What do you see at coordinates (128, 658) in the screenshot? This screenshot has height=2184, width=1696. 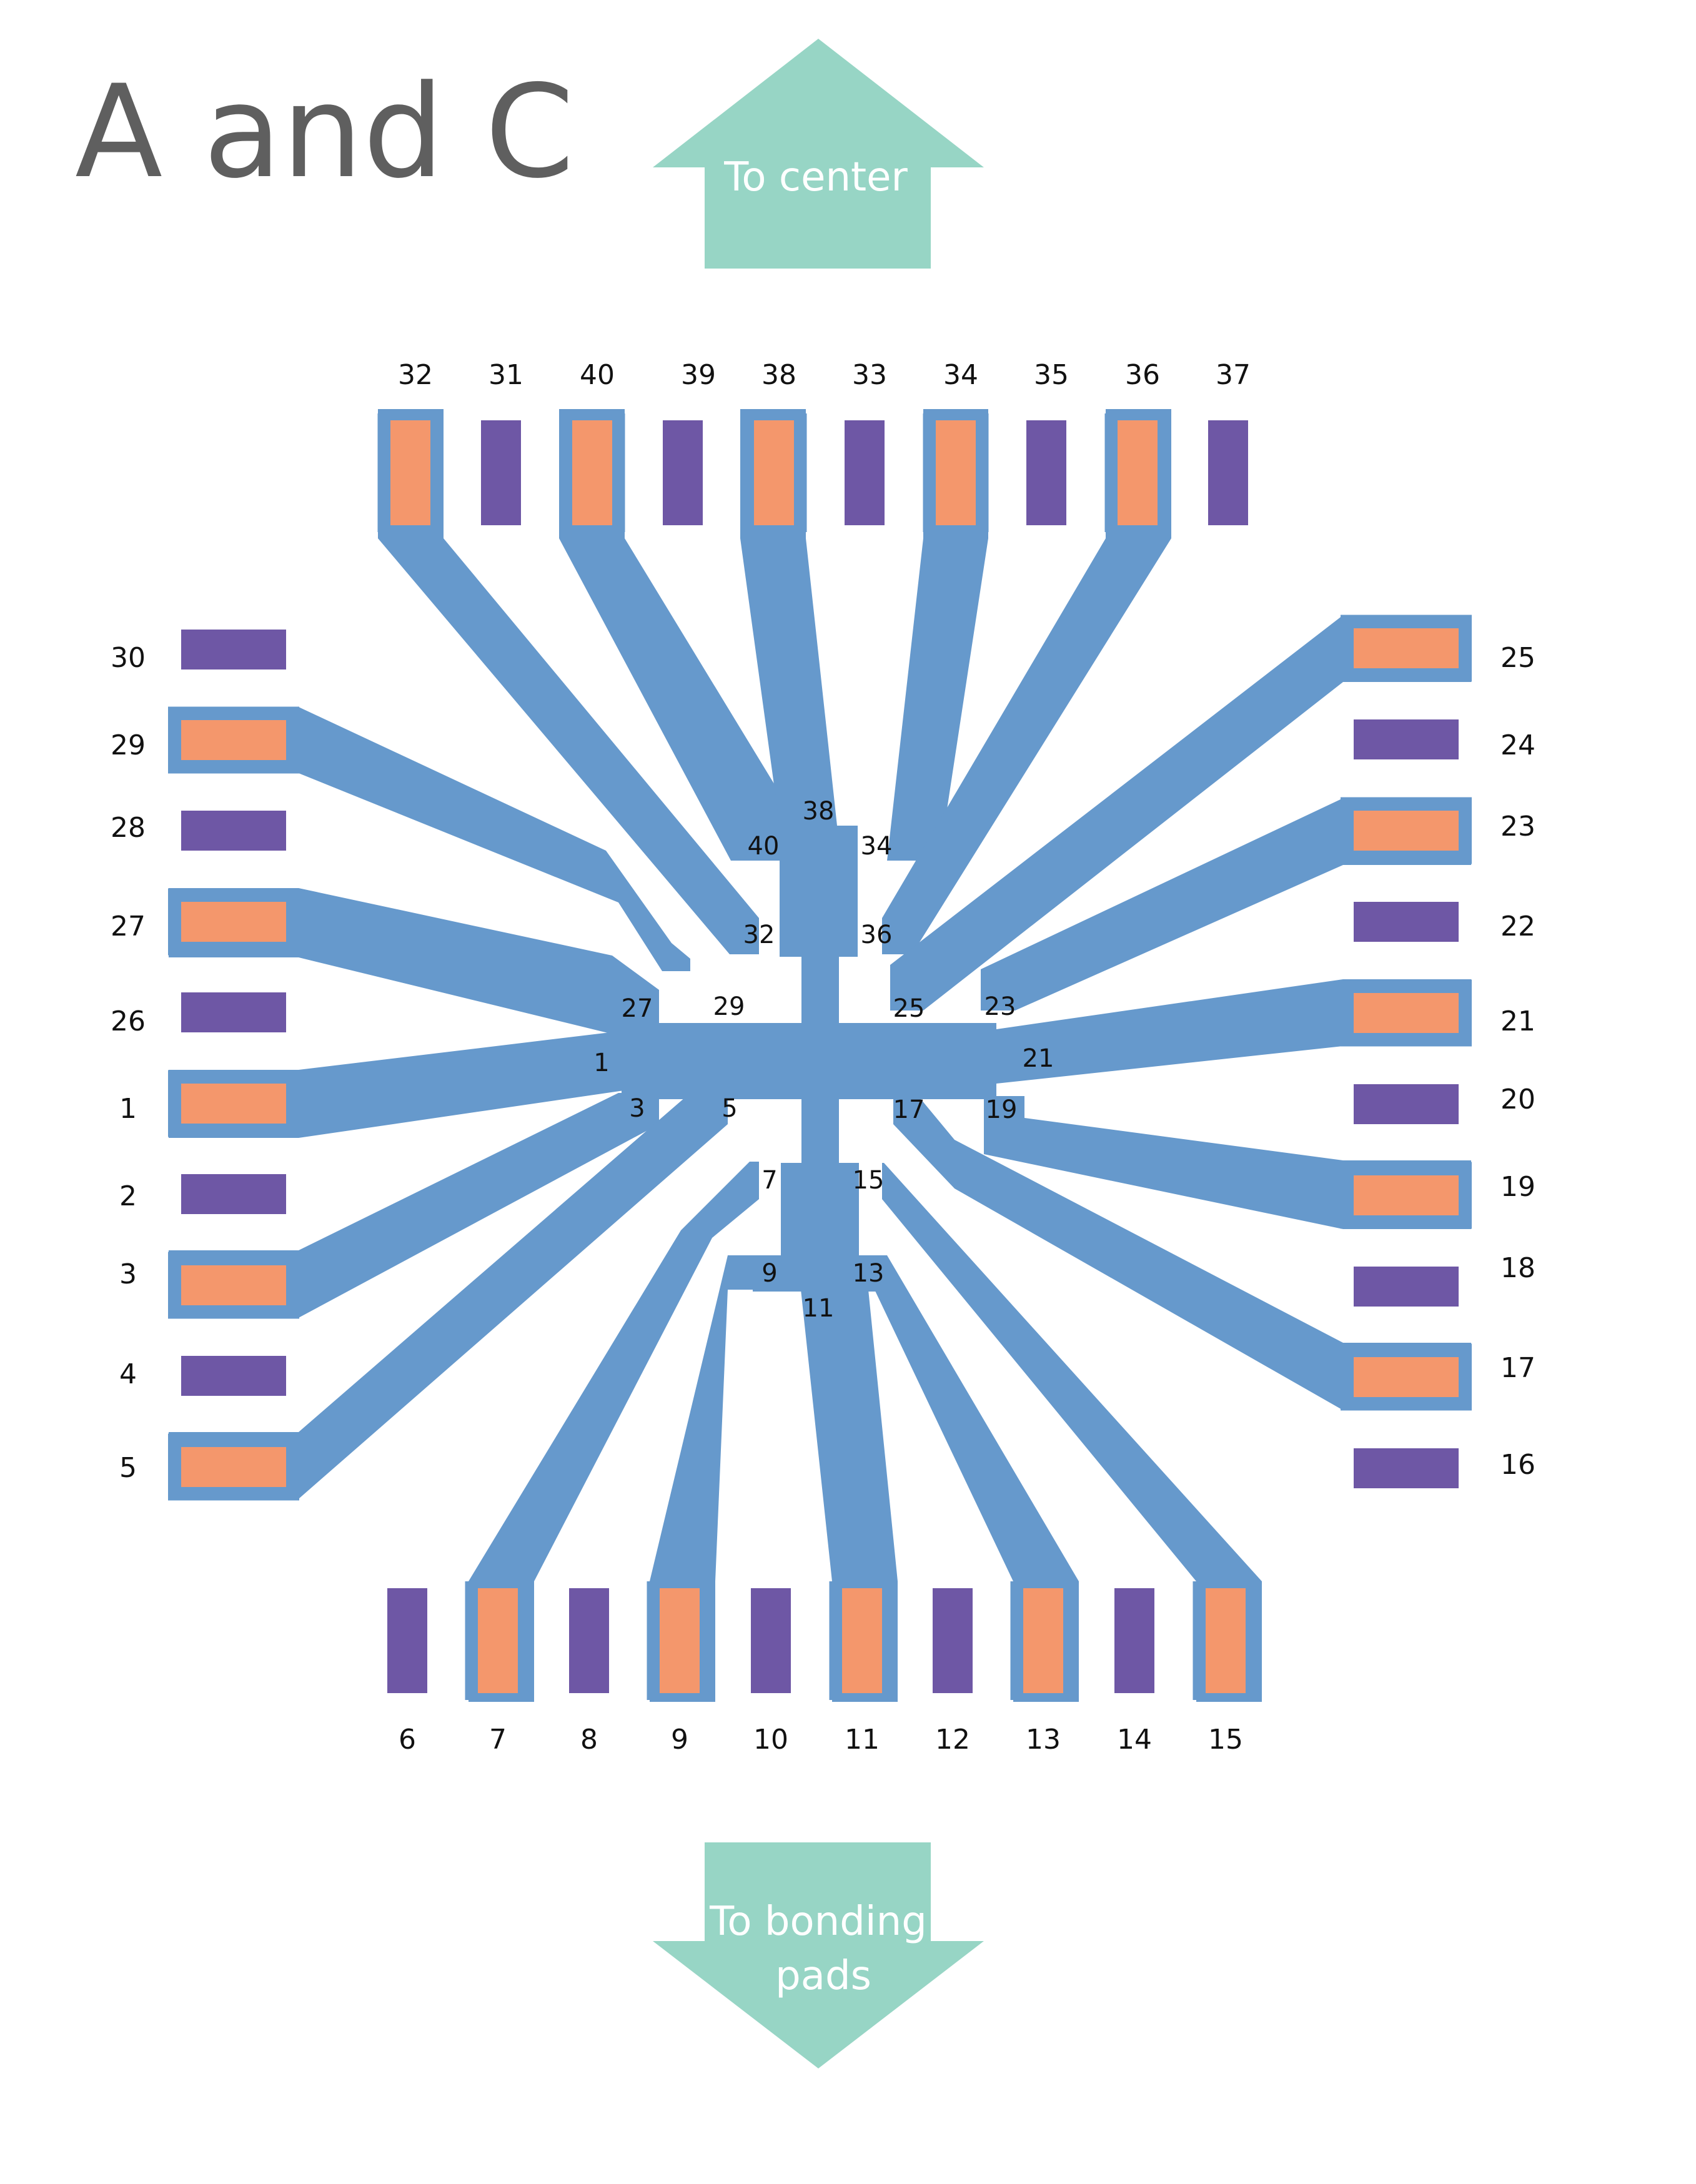 I see `pad-label-left-30: 30` at bounding box center [128, 658].